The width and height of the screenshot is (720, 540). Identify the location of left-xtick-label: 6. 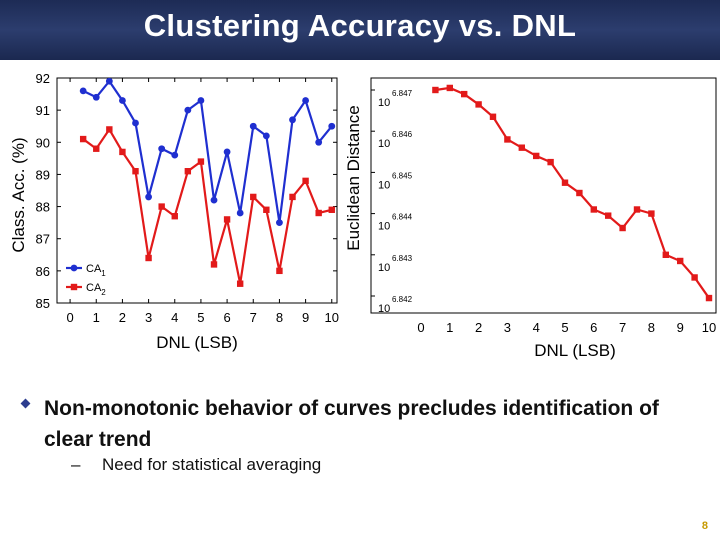
(226, 317).